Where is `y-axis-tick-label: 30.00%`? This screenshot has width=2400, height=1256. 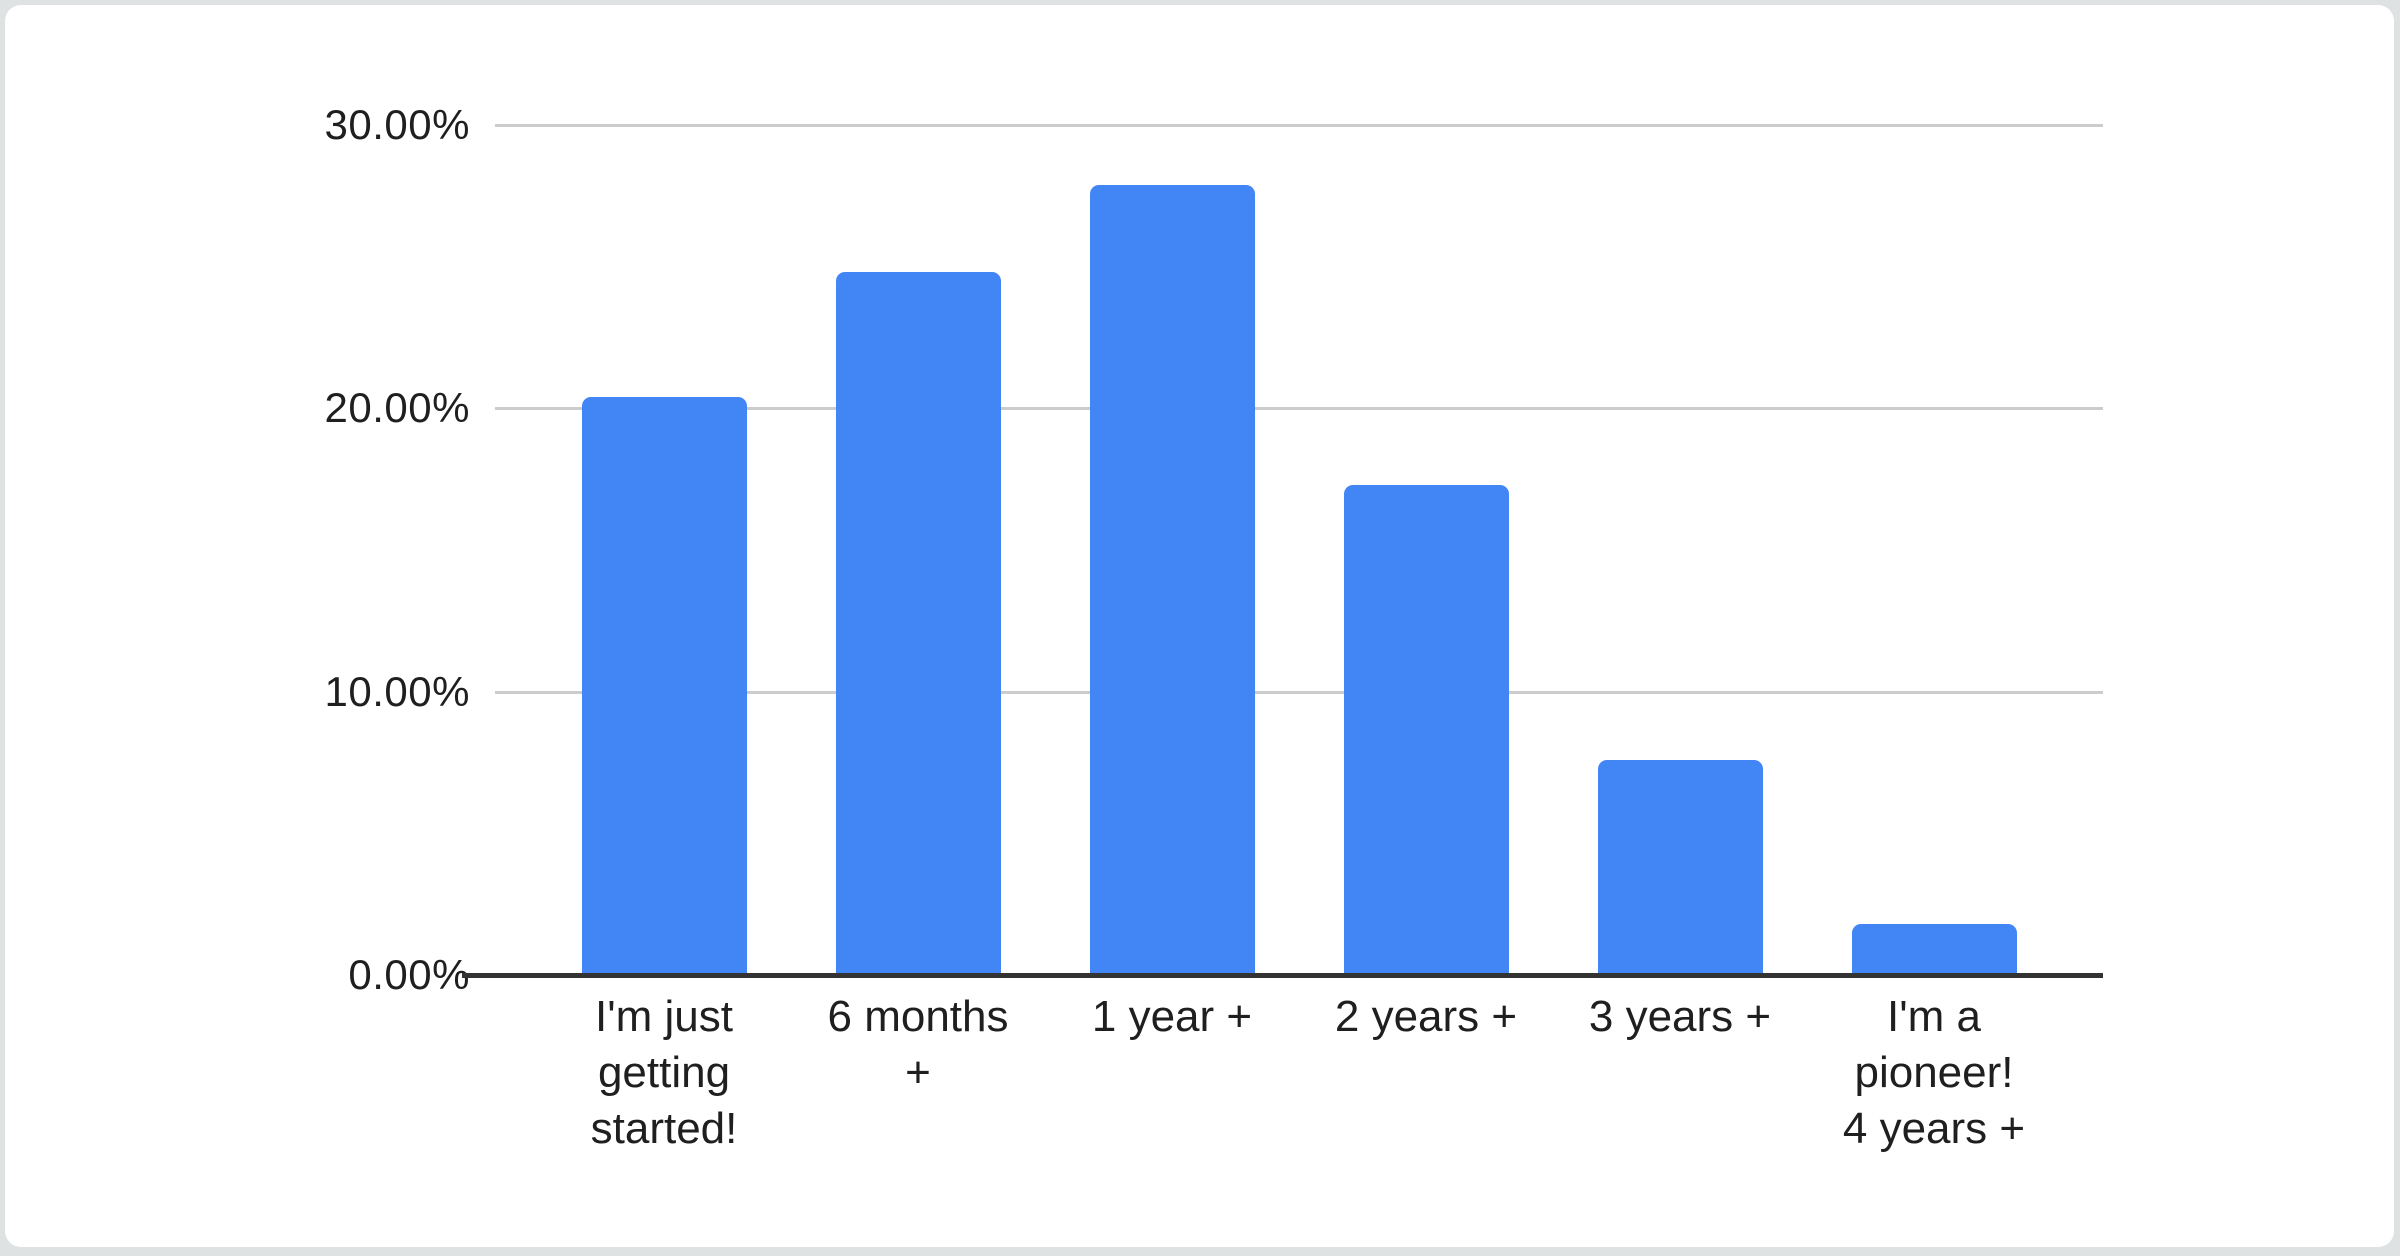
y-axis-tick-label: 30.00% is located at coordinates (397, 124).